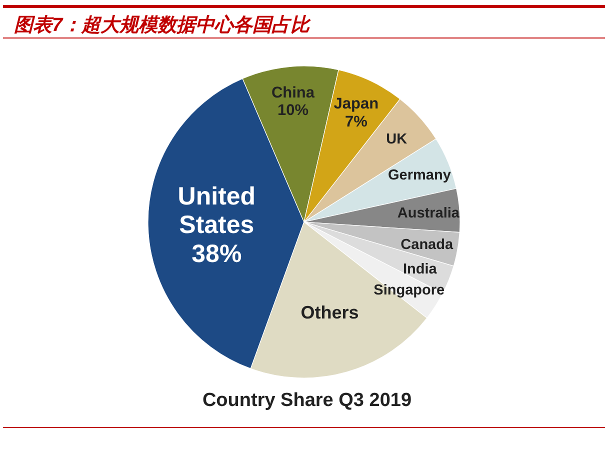 Image resolution: width=608 pixels, height=458 pixels. What do you see at coordinates (420, 269) in the screenshot?
I see `slice-label: India` at bounding box center [420, 269].